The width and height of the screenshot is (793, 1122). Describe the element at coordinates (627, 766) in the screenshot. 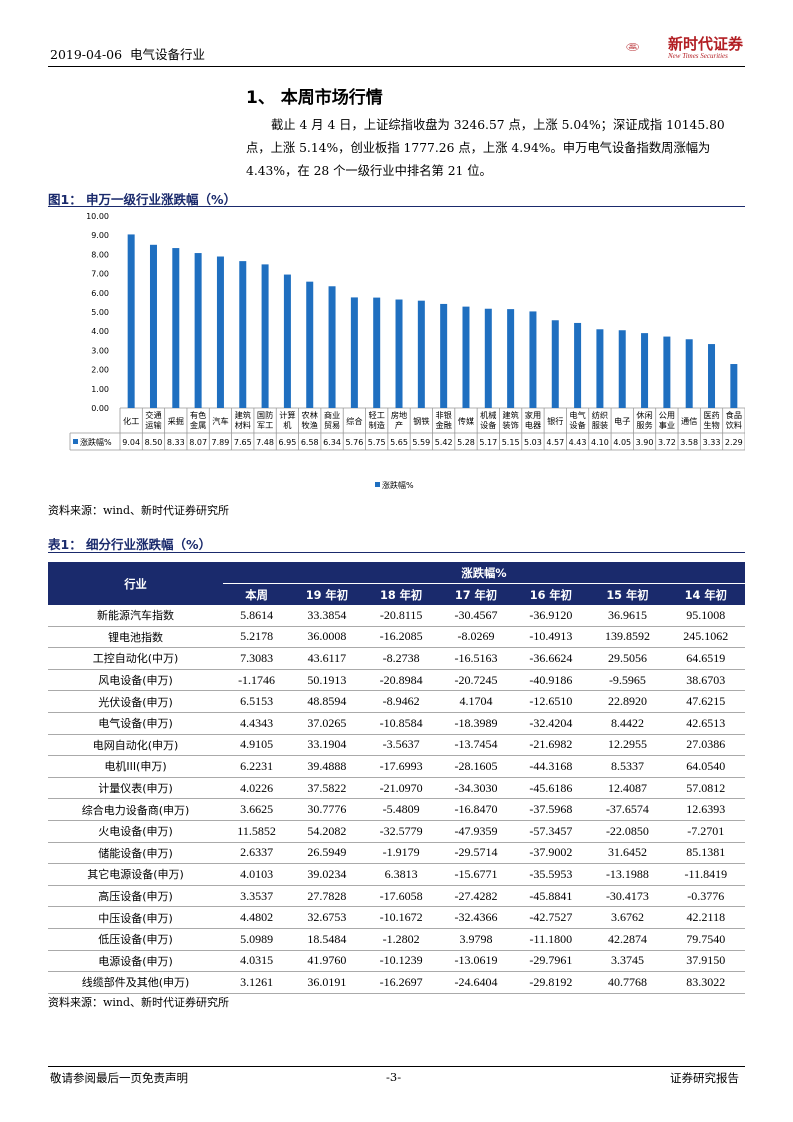

I see `value-cell: 8.5337` at that location.